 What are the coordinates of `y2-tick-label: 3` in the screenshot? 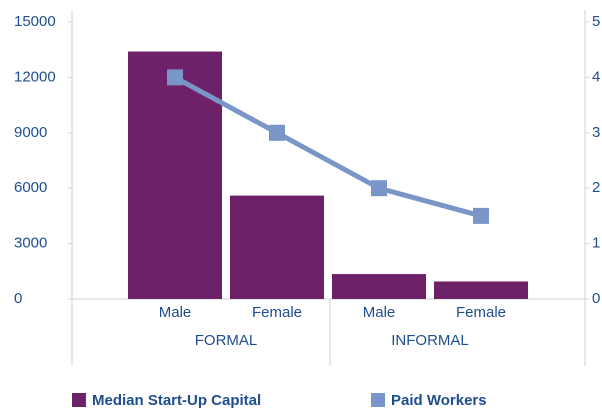 It's located at (596, 132).